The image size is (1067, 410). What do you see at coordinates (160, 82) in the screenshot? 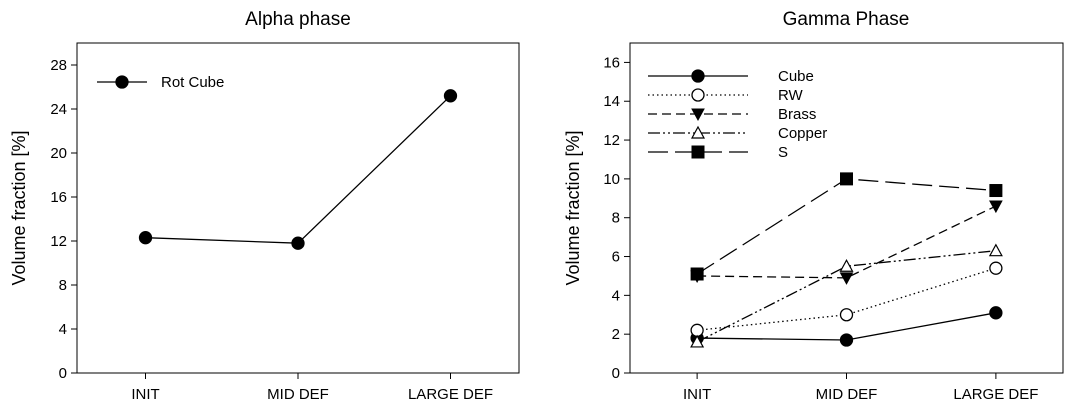
I see `legend-entry: Rot Cube` at bounding box center [160, 82].